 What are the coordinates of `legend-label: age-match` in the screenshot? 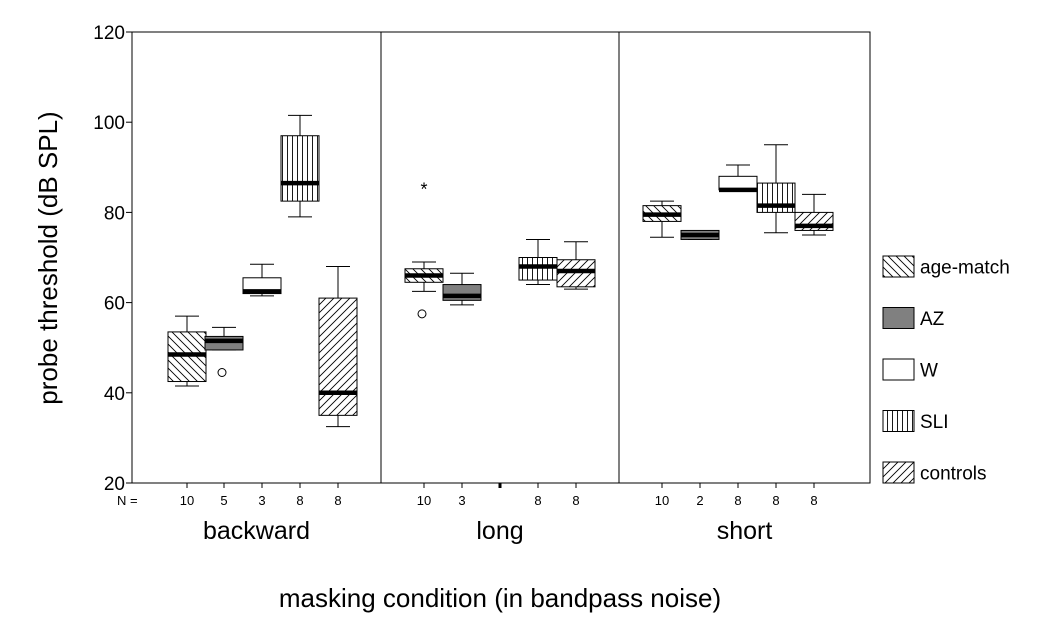 It's located at (965, 268).